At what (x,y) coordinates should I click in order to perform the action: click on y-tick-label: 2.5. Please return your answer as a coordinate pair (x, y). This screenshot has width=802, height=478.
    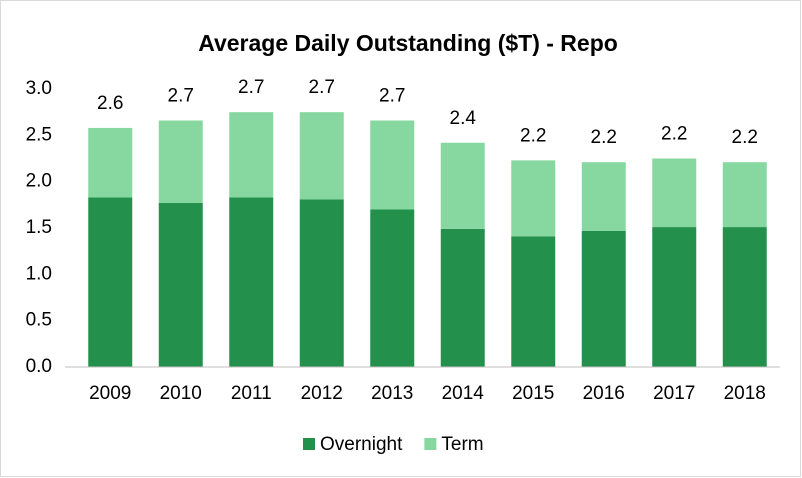
    Looking at the image, I should click on (39, 134).